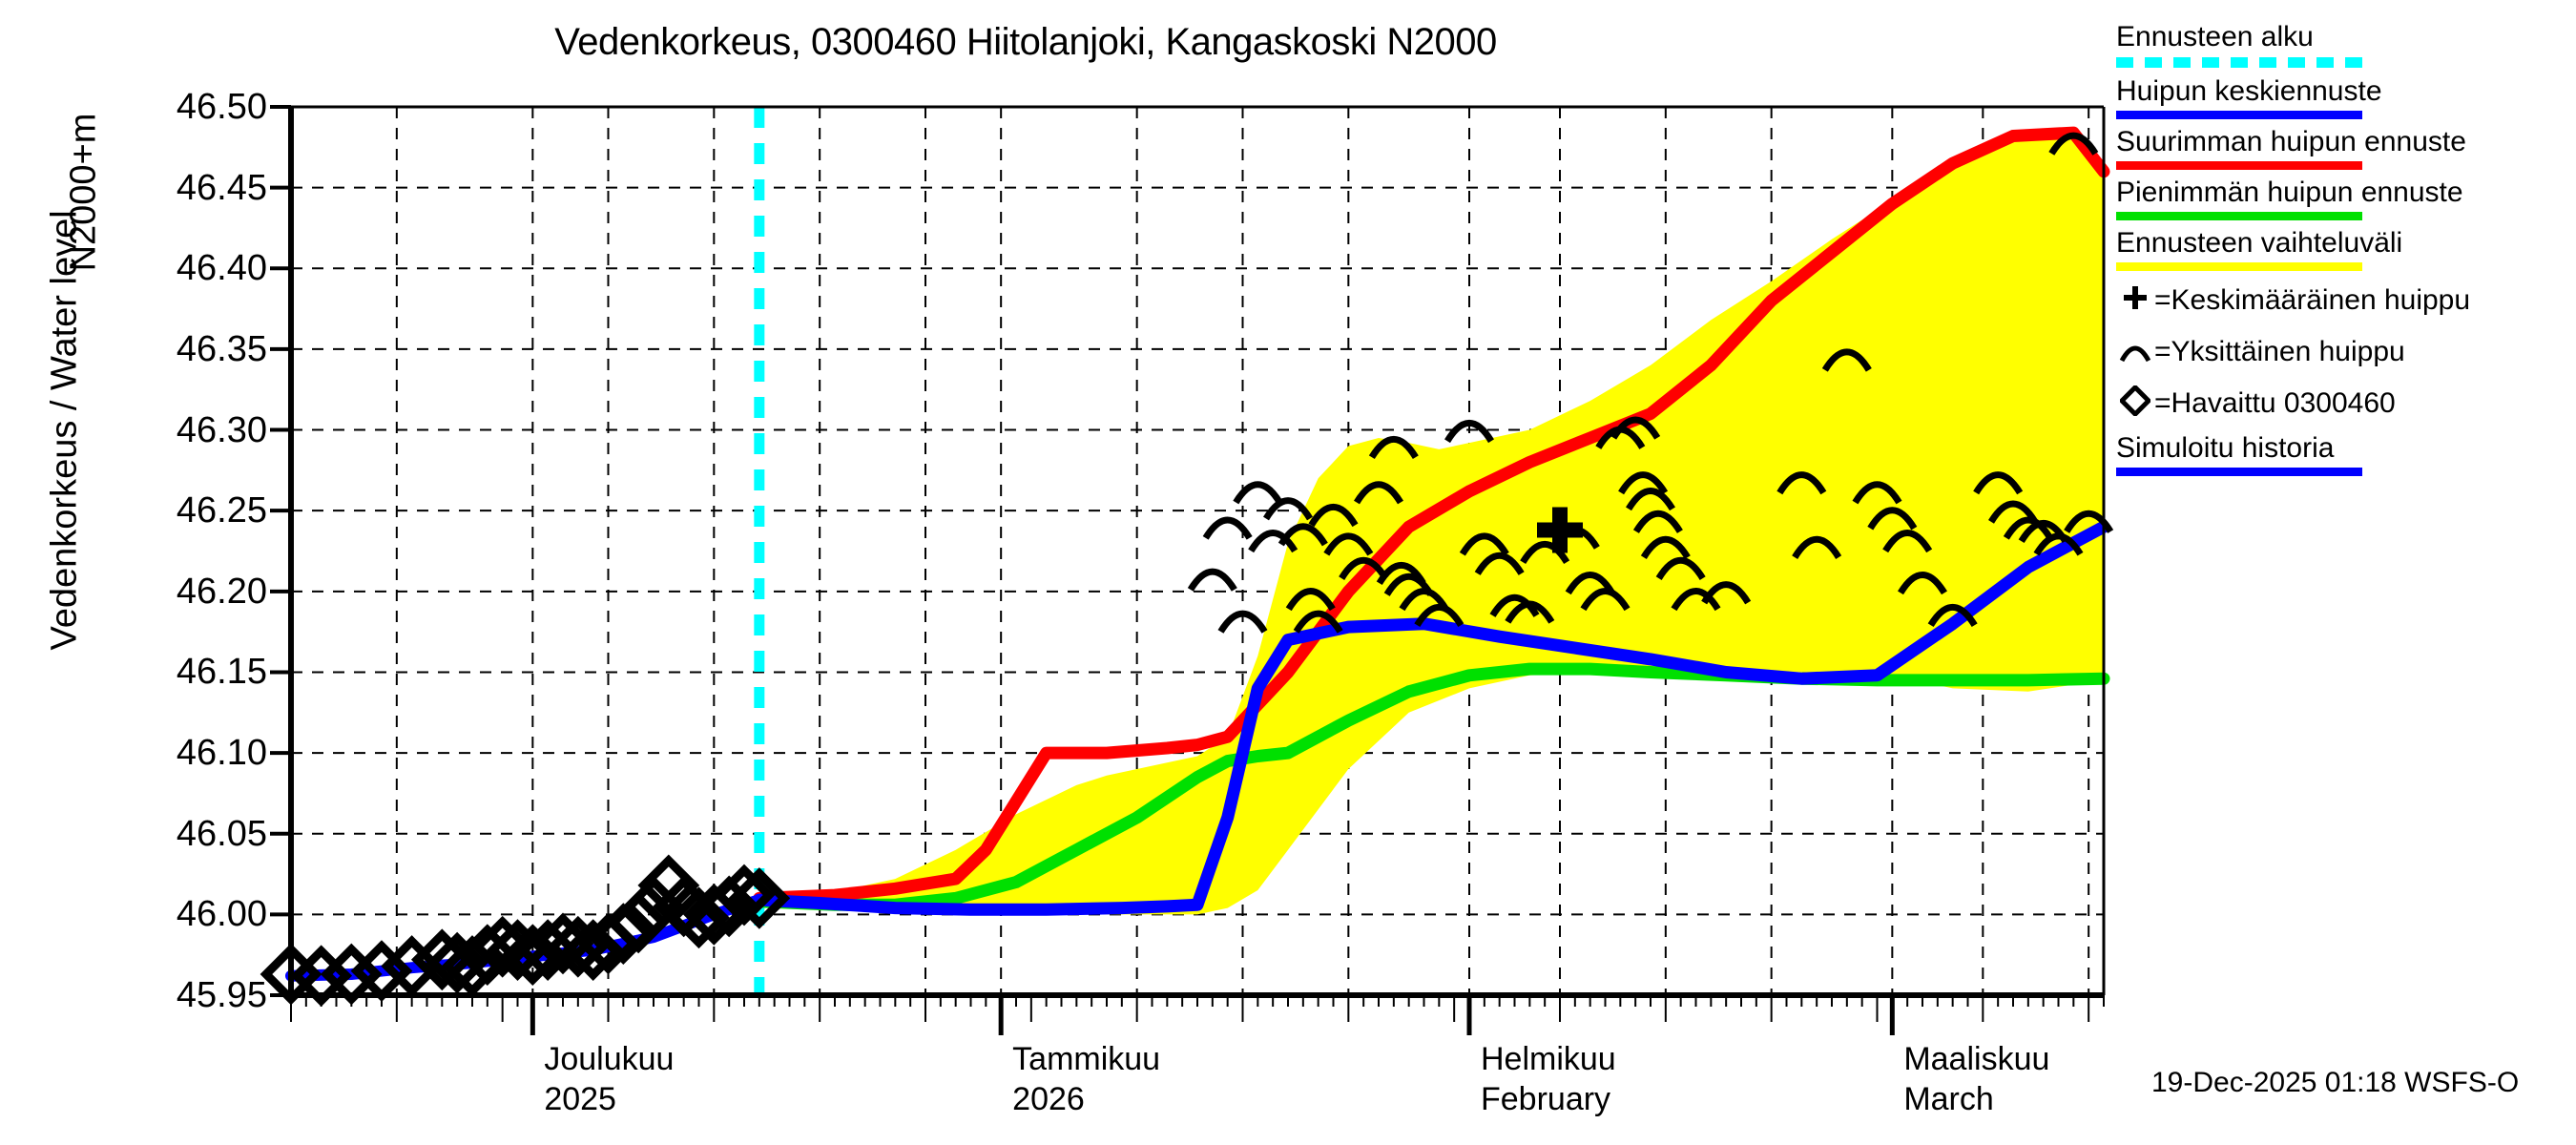  I want to click on y-axis-tick-label: 46.10, so click(221, 754).